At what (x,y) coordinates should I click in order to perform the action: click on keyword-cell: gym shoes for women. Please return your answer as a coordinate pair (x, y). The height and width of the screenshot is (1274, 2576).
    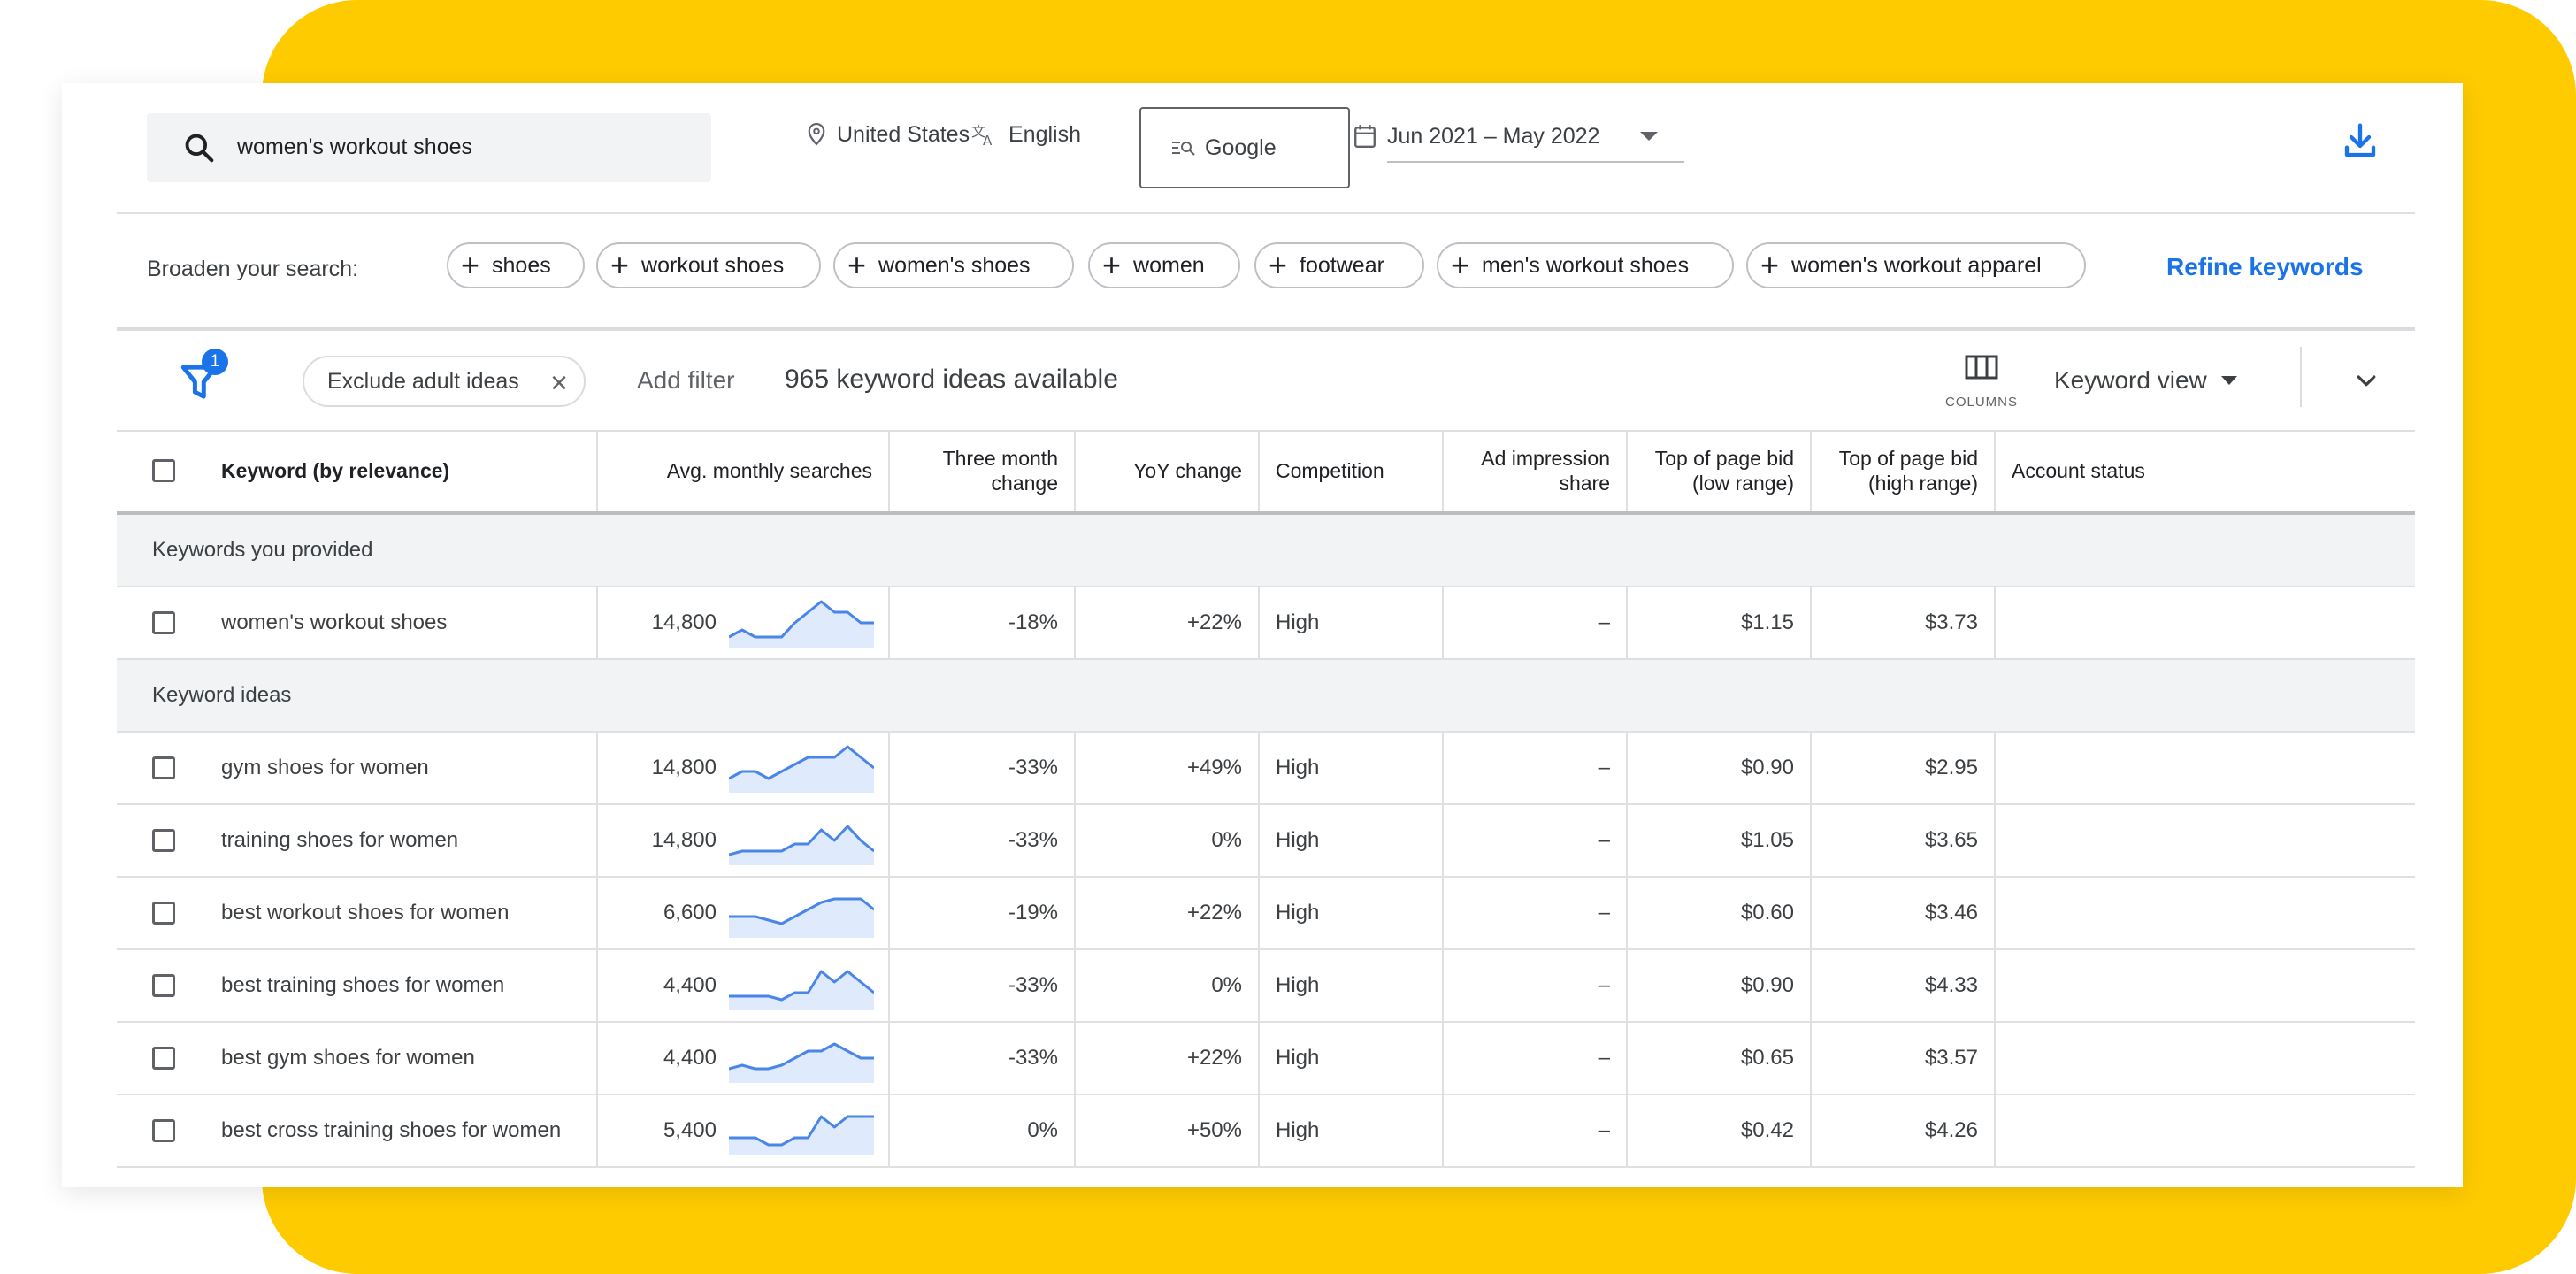
    Looking at the image, I should click on (357, 768).